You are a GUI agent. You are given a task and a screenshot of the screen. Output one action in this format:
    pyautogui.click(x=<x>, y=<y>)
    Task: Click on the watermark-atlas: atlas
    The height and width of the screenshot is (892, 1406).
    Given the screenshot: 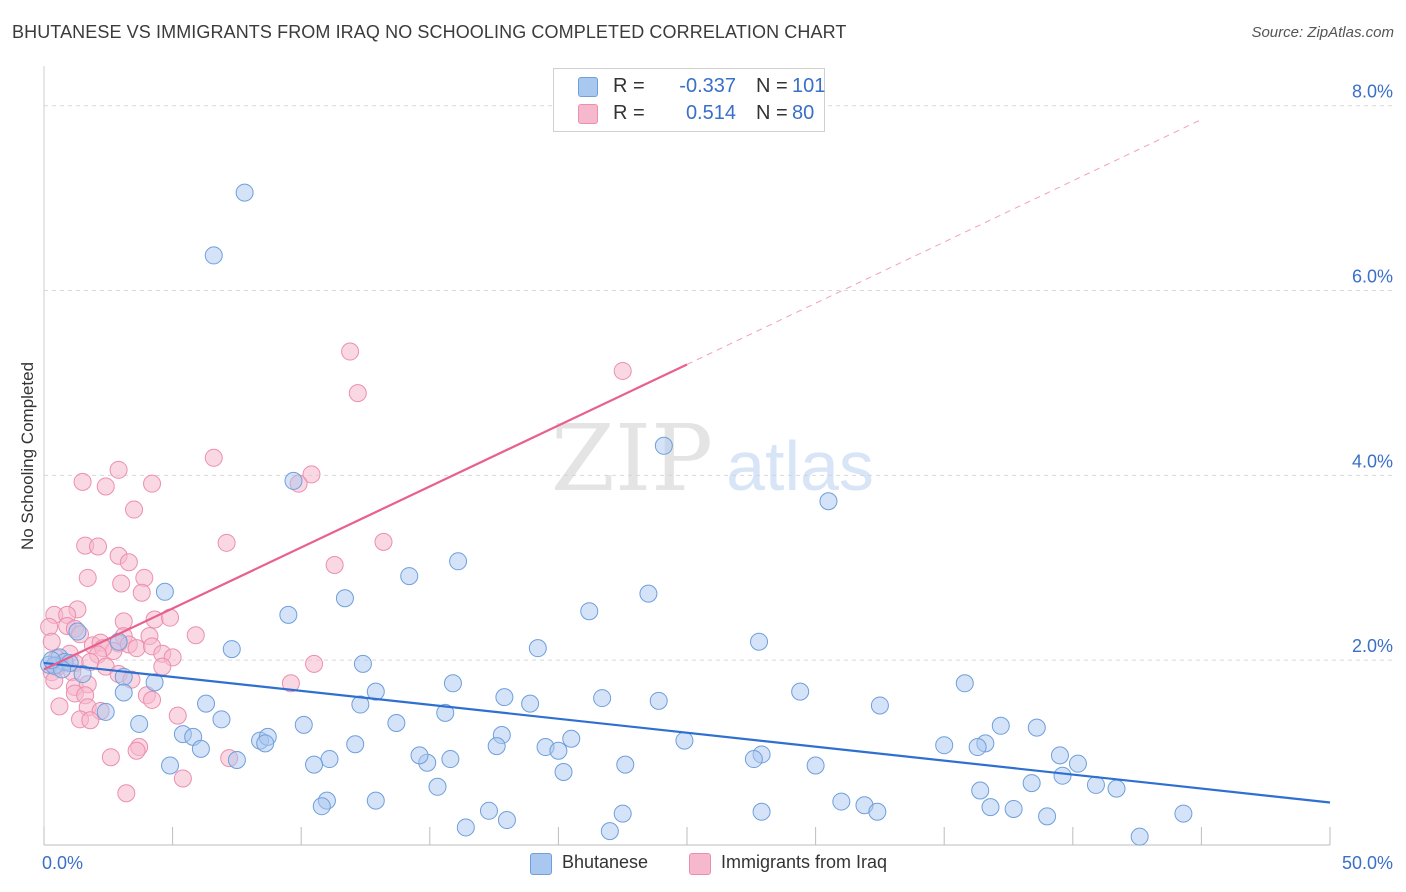 What is the action you would take?
    pyautogui.click(x=800, y=466)
    